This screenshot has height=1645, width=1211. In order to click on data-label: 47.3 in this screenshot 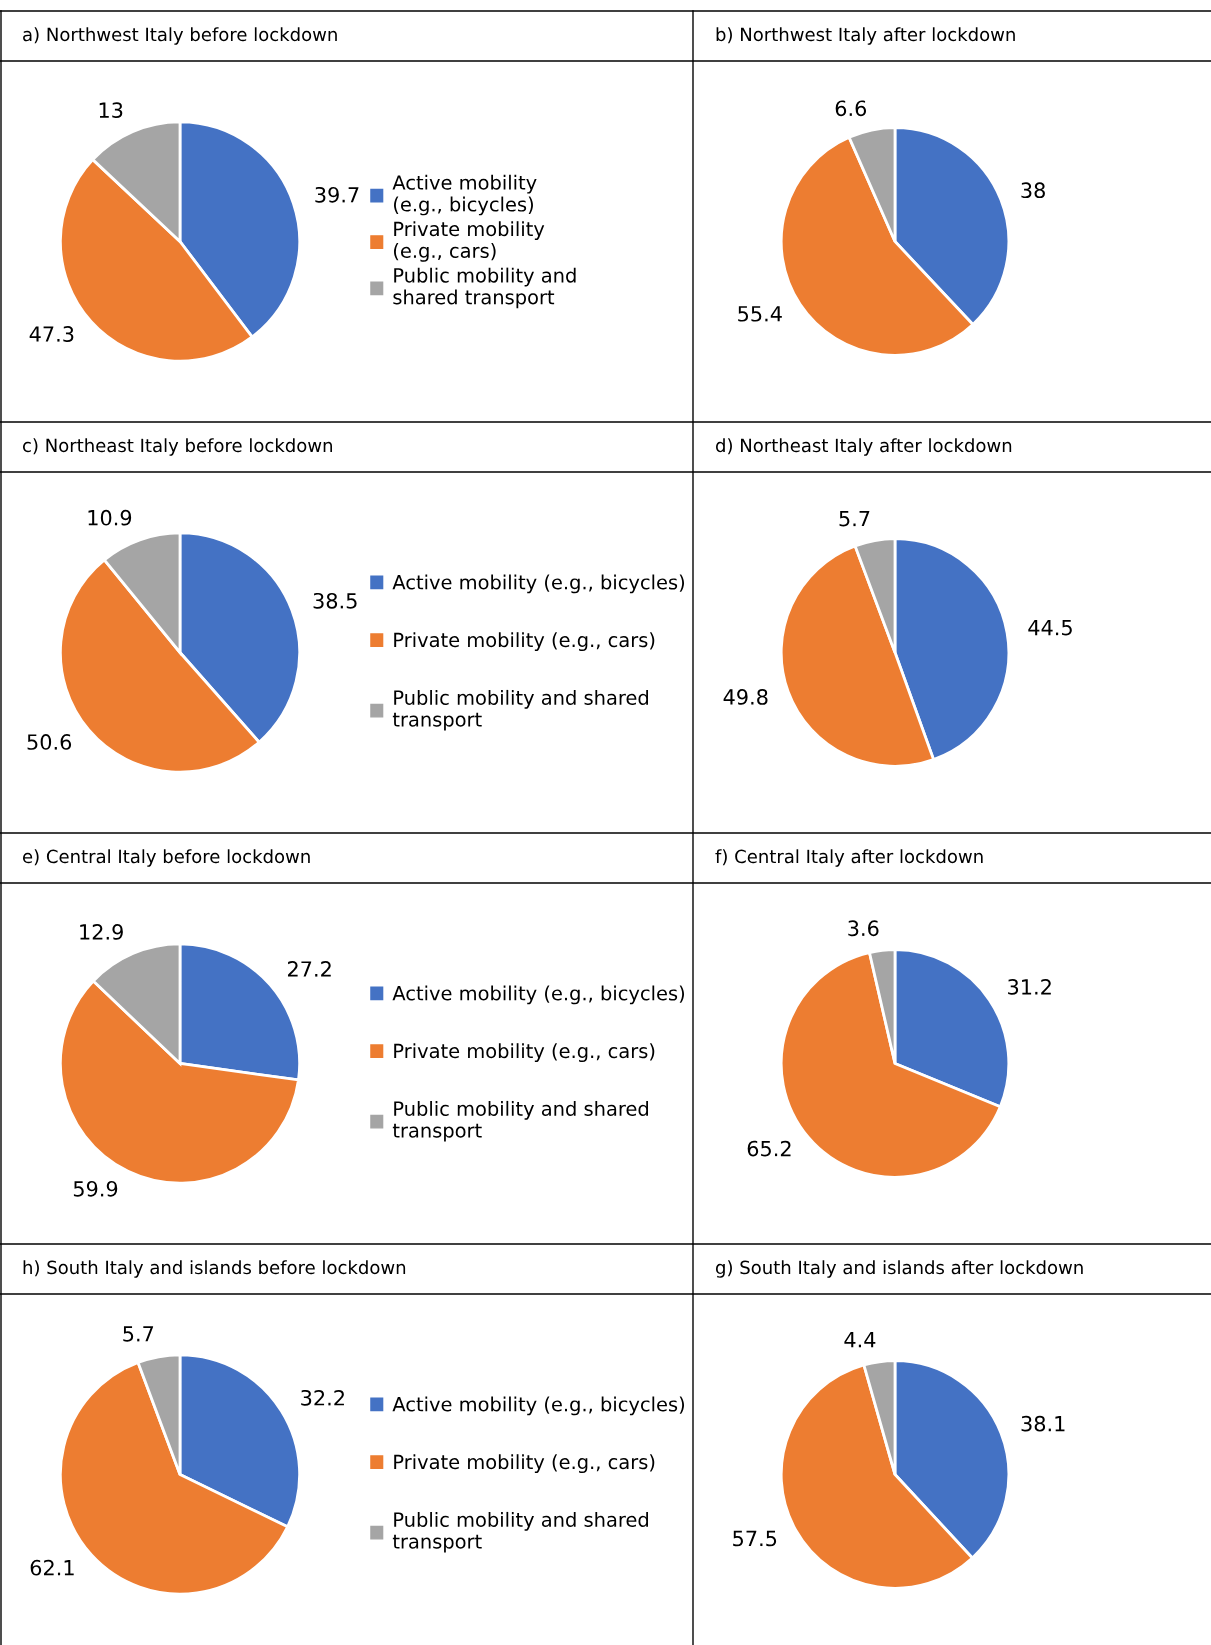, I will do `click(51, 334)`.